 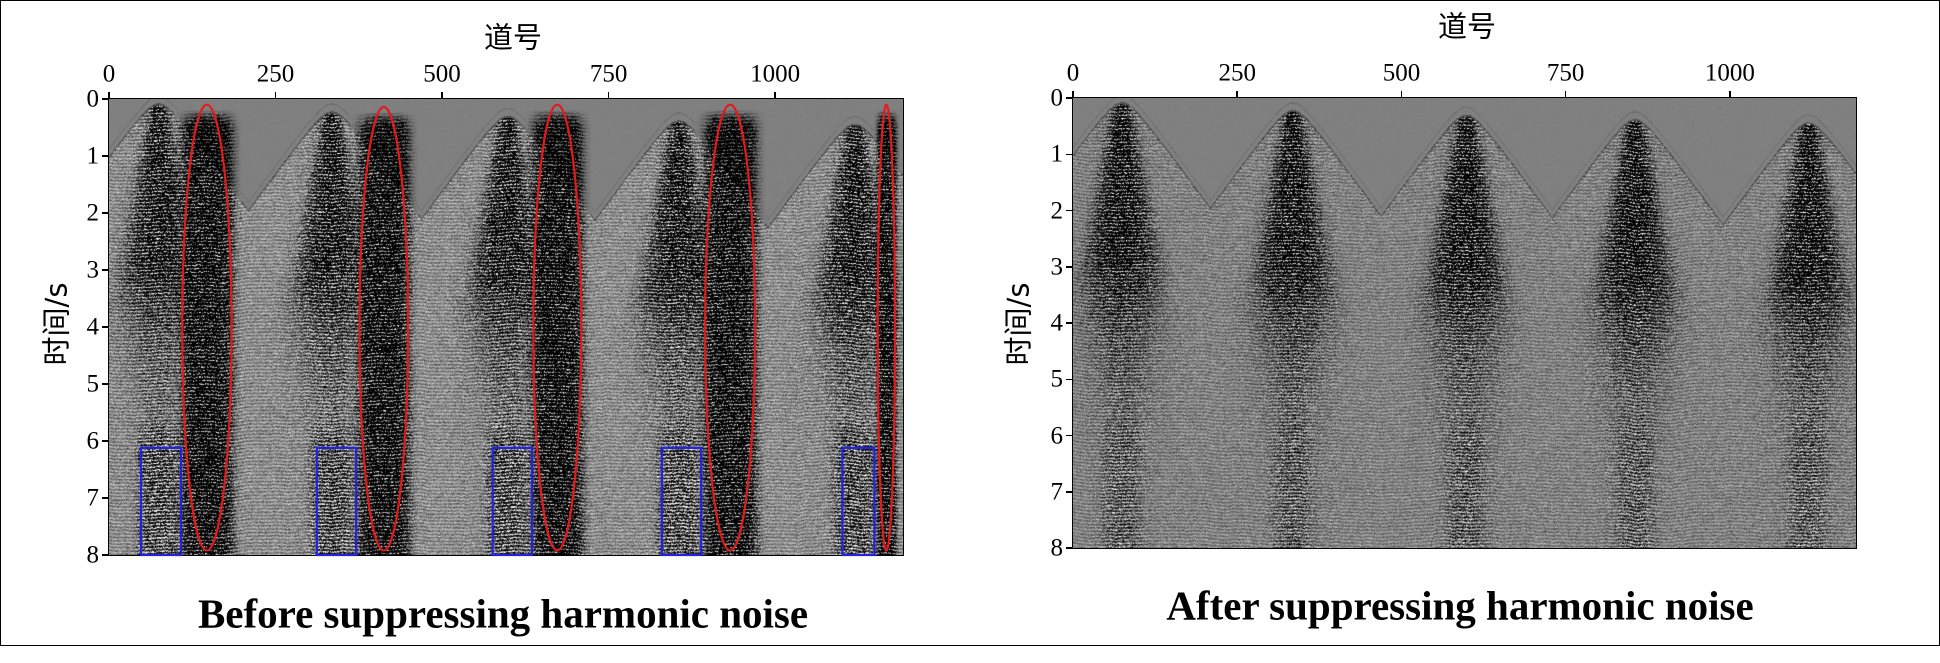 What do you see at coordinates (503, 613) in the screenshot?
I see `panel-title: Before suppressing harmonic noise` at bounding box center [503, 613].